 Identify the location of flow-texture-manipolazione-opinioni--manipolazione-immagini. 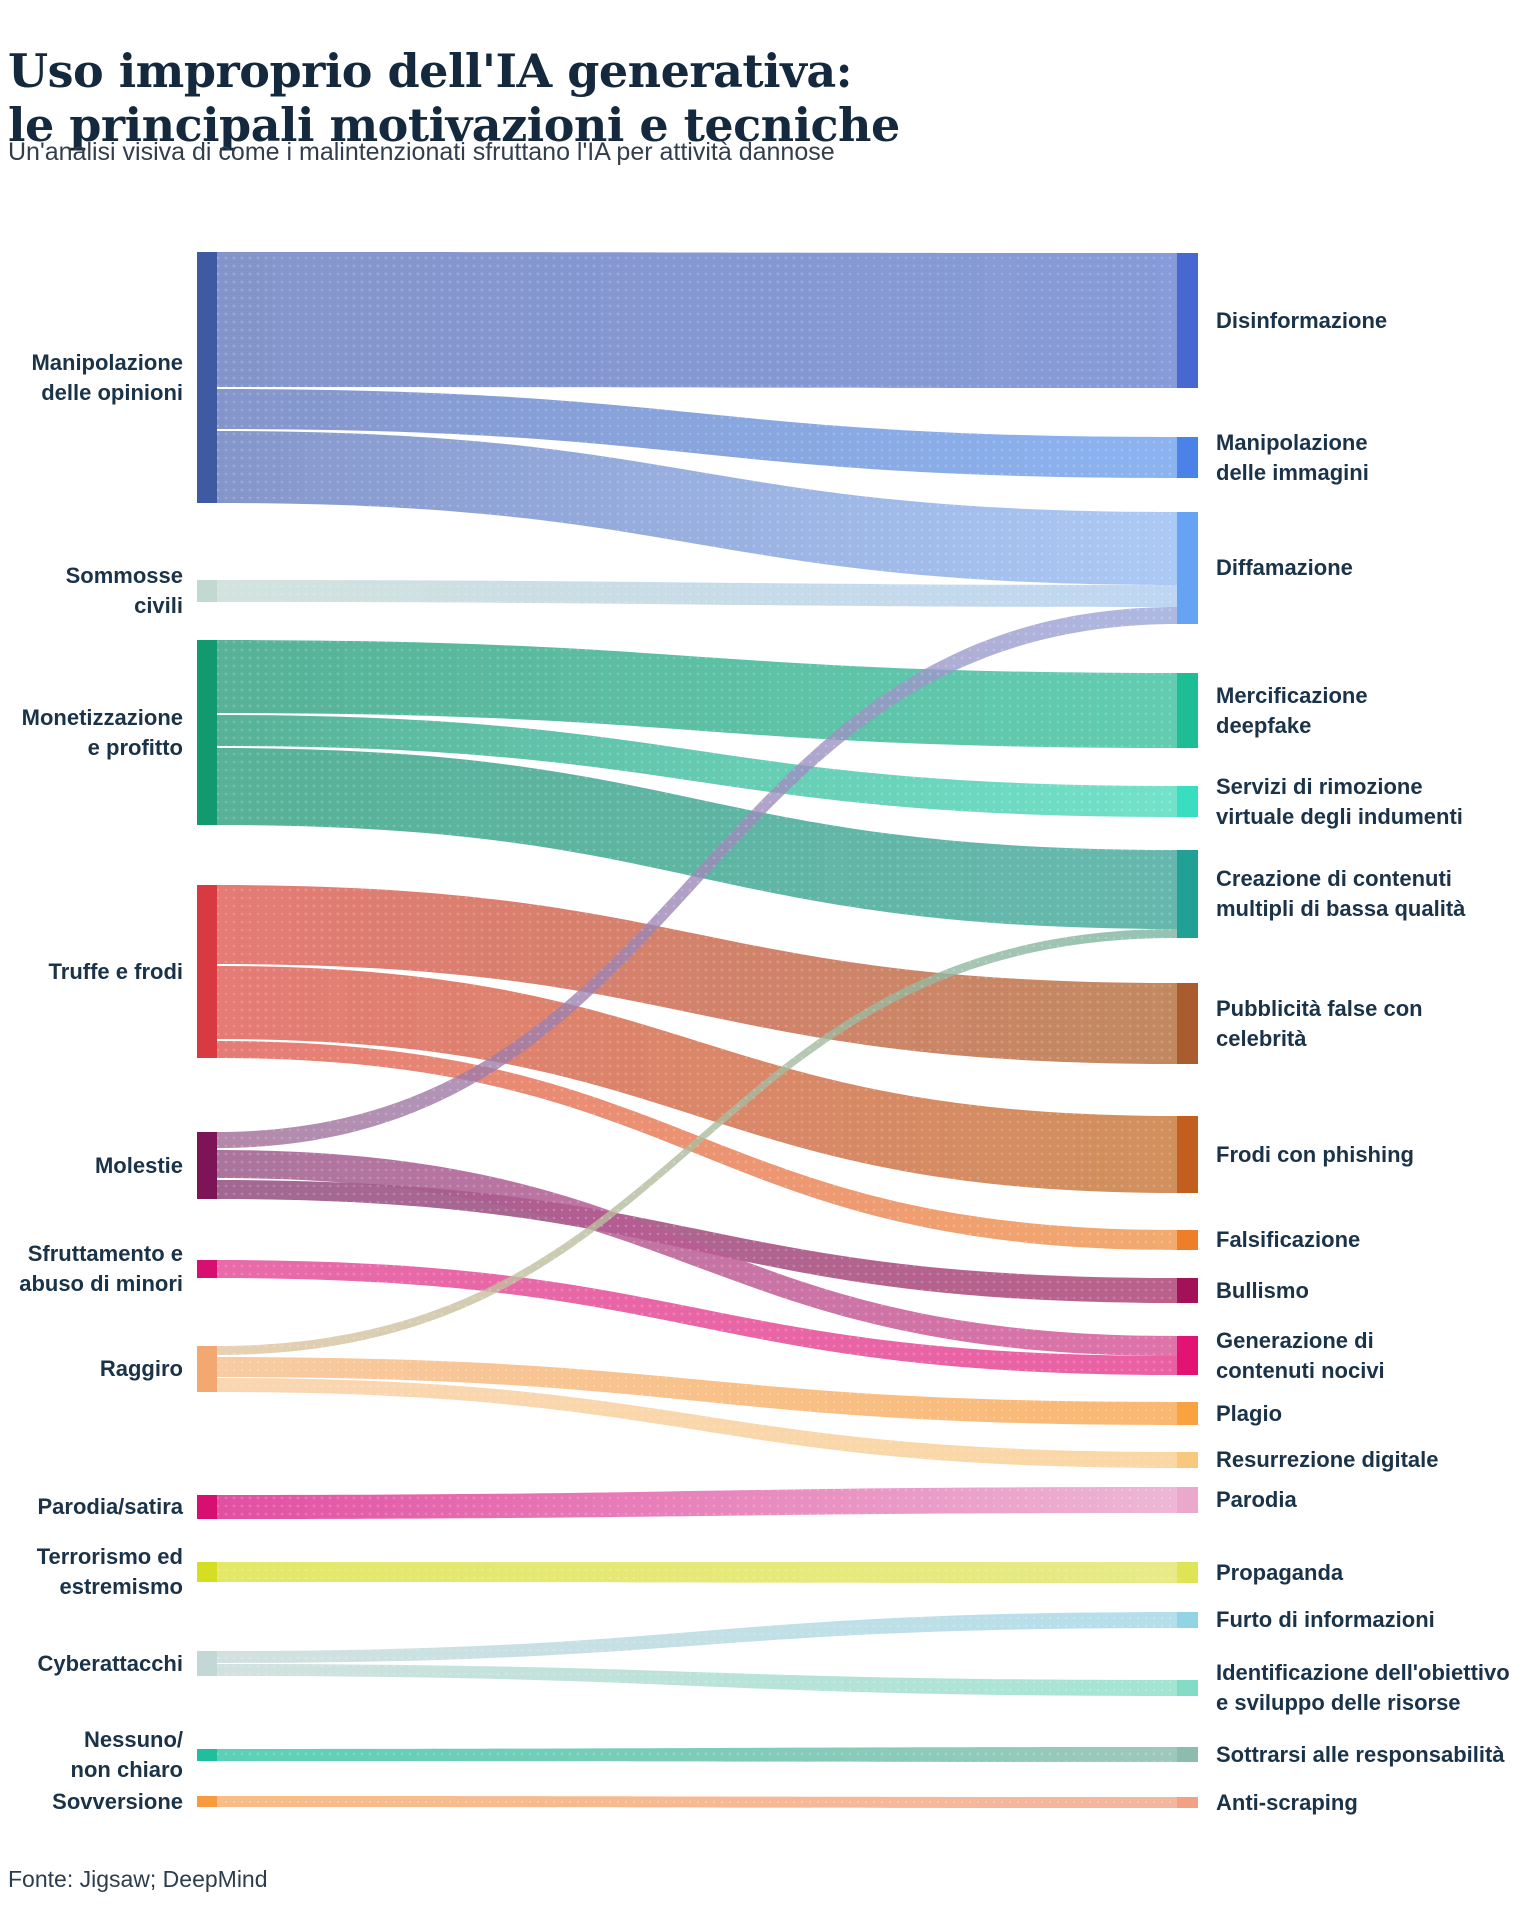
(697, 433).